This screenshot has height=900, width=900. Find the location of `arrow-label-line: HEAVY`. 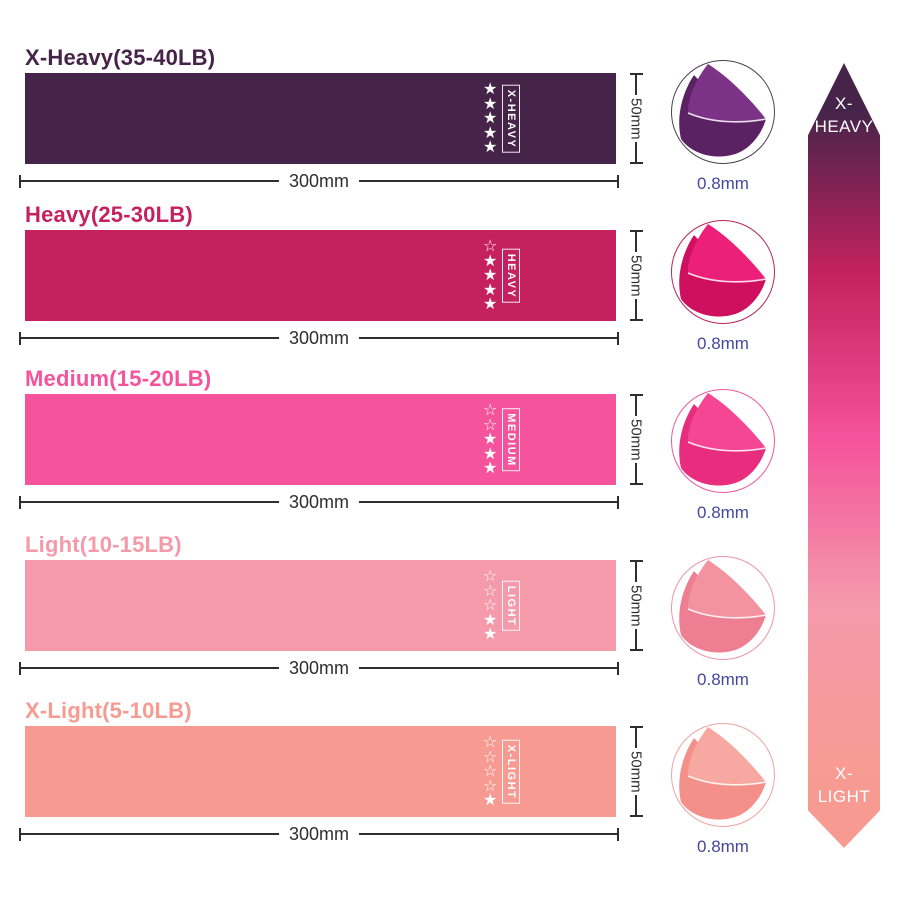

arrow-label-line: HEAVY is located at coordinates (844, 126).